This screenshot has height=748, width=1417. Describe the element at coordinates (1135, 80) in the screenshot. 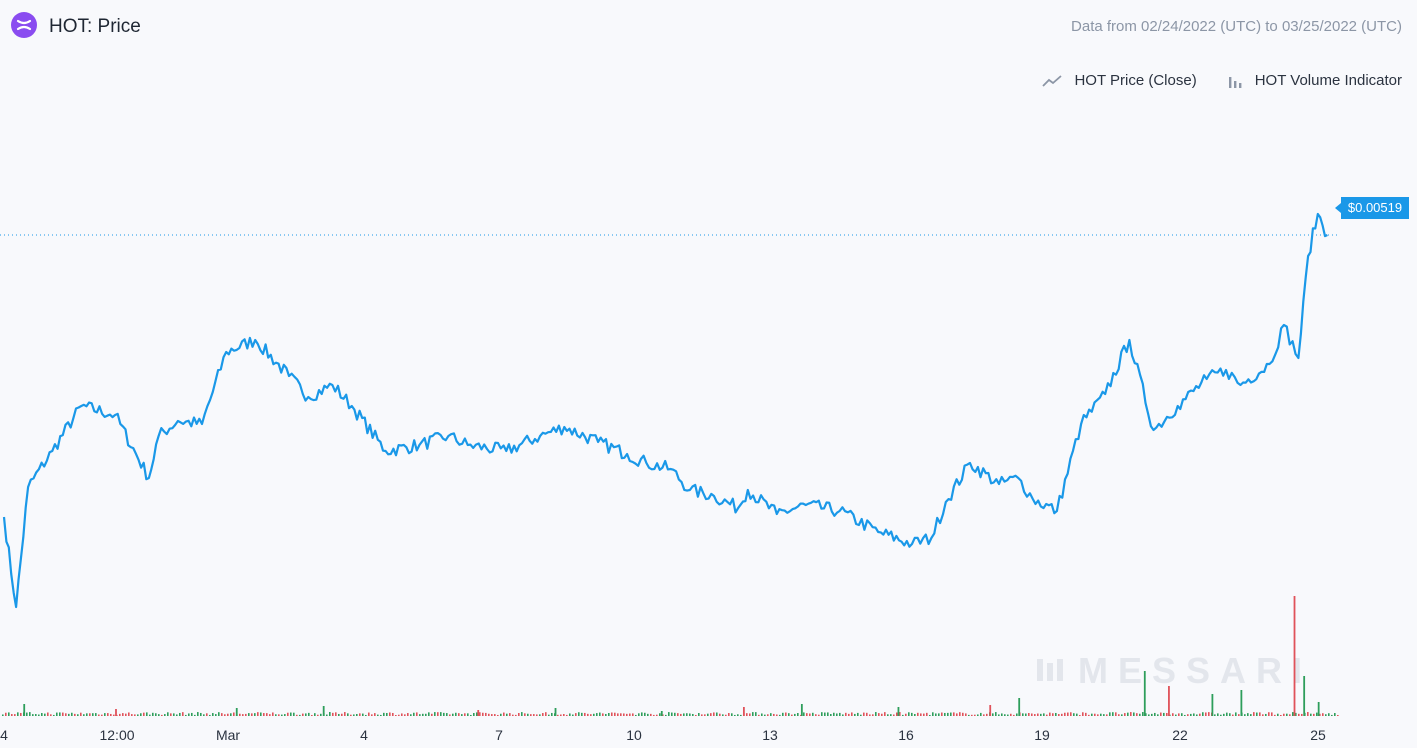

I see `legend-label-price: HOT Price (Close)` at that location.